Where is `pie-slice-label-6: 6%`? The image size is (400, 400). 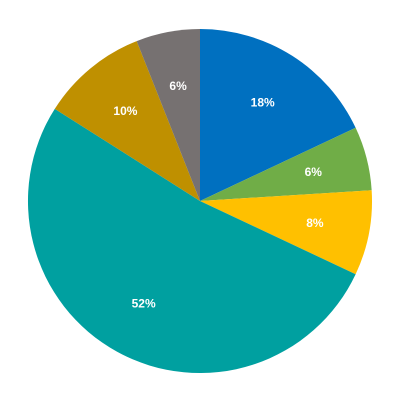
pie-slice-label-6: 6% is located at coordinates (178, 86).